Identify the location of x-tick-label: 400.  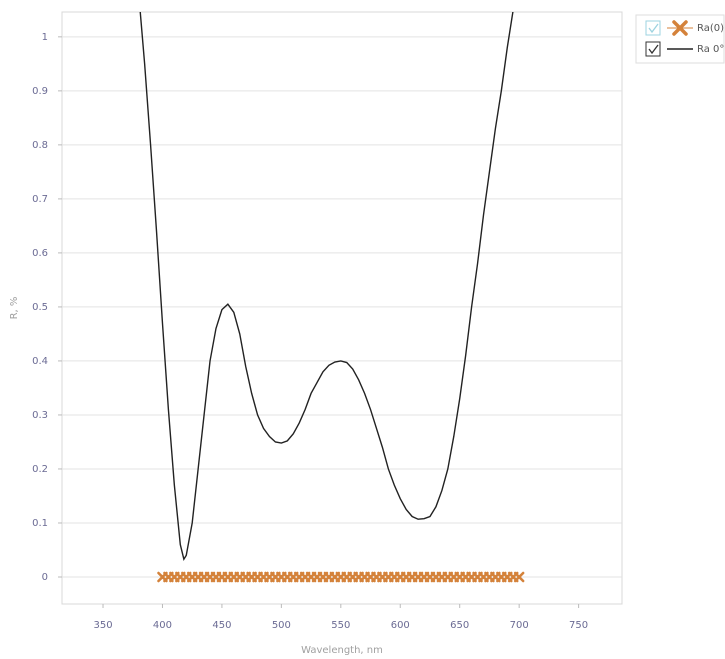
(162, 625).